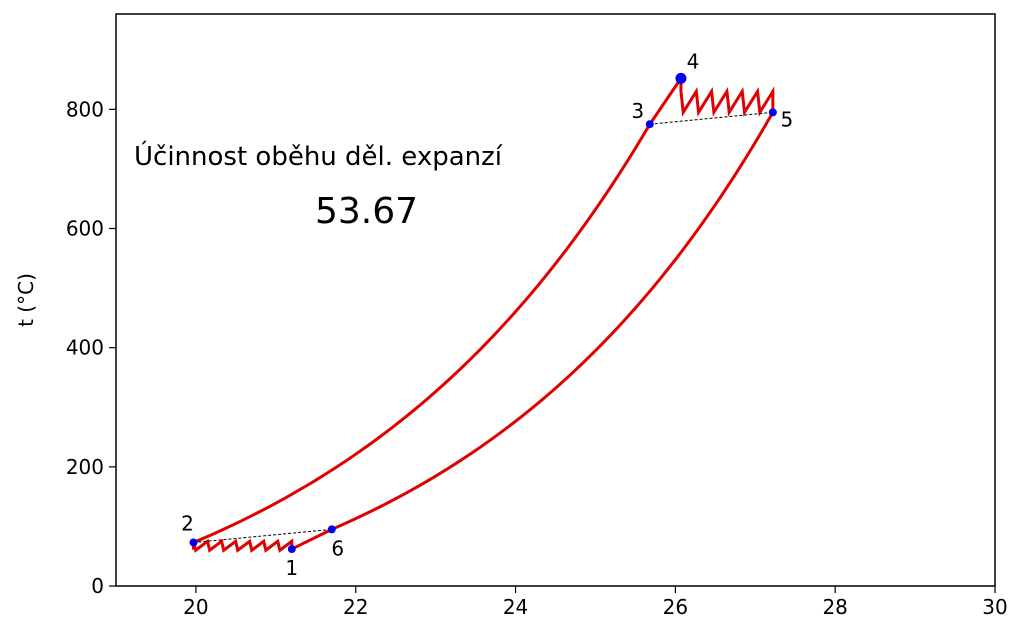  I want to click on x-tick-label: 22, so click(355, 607).